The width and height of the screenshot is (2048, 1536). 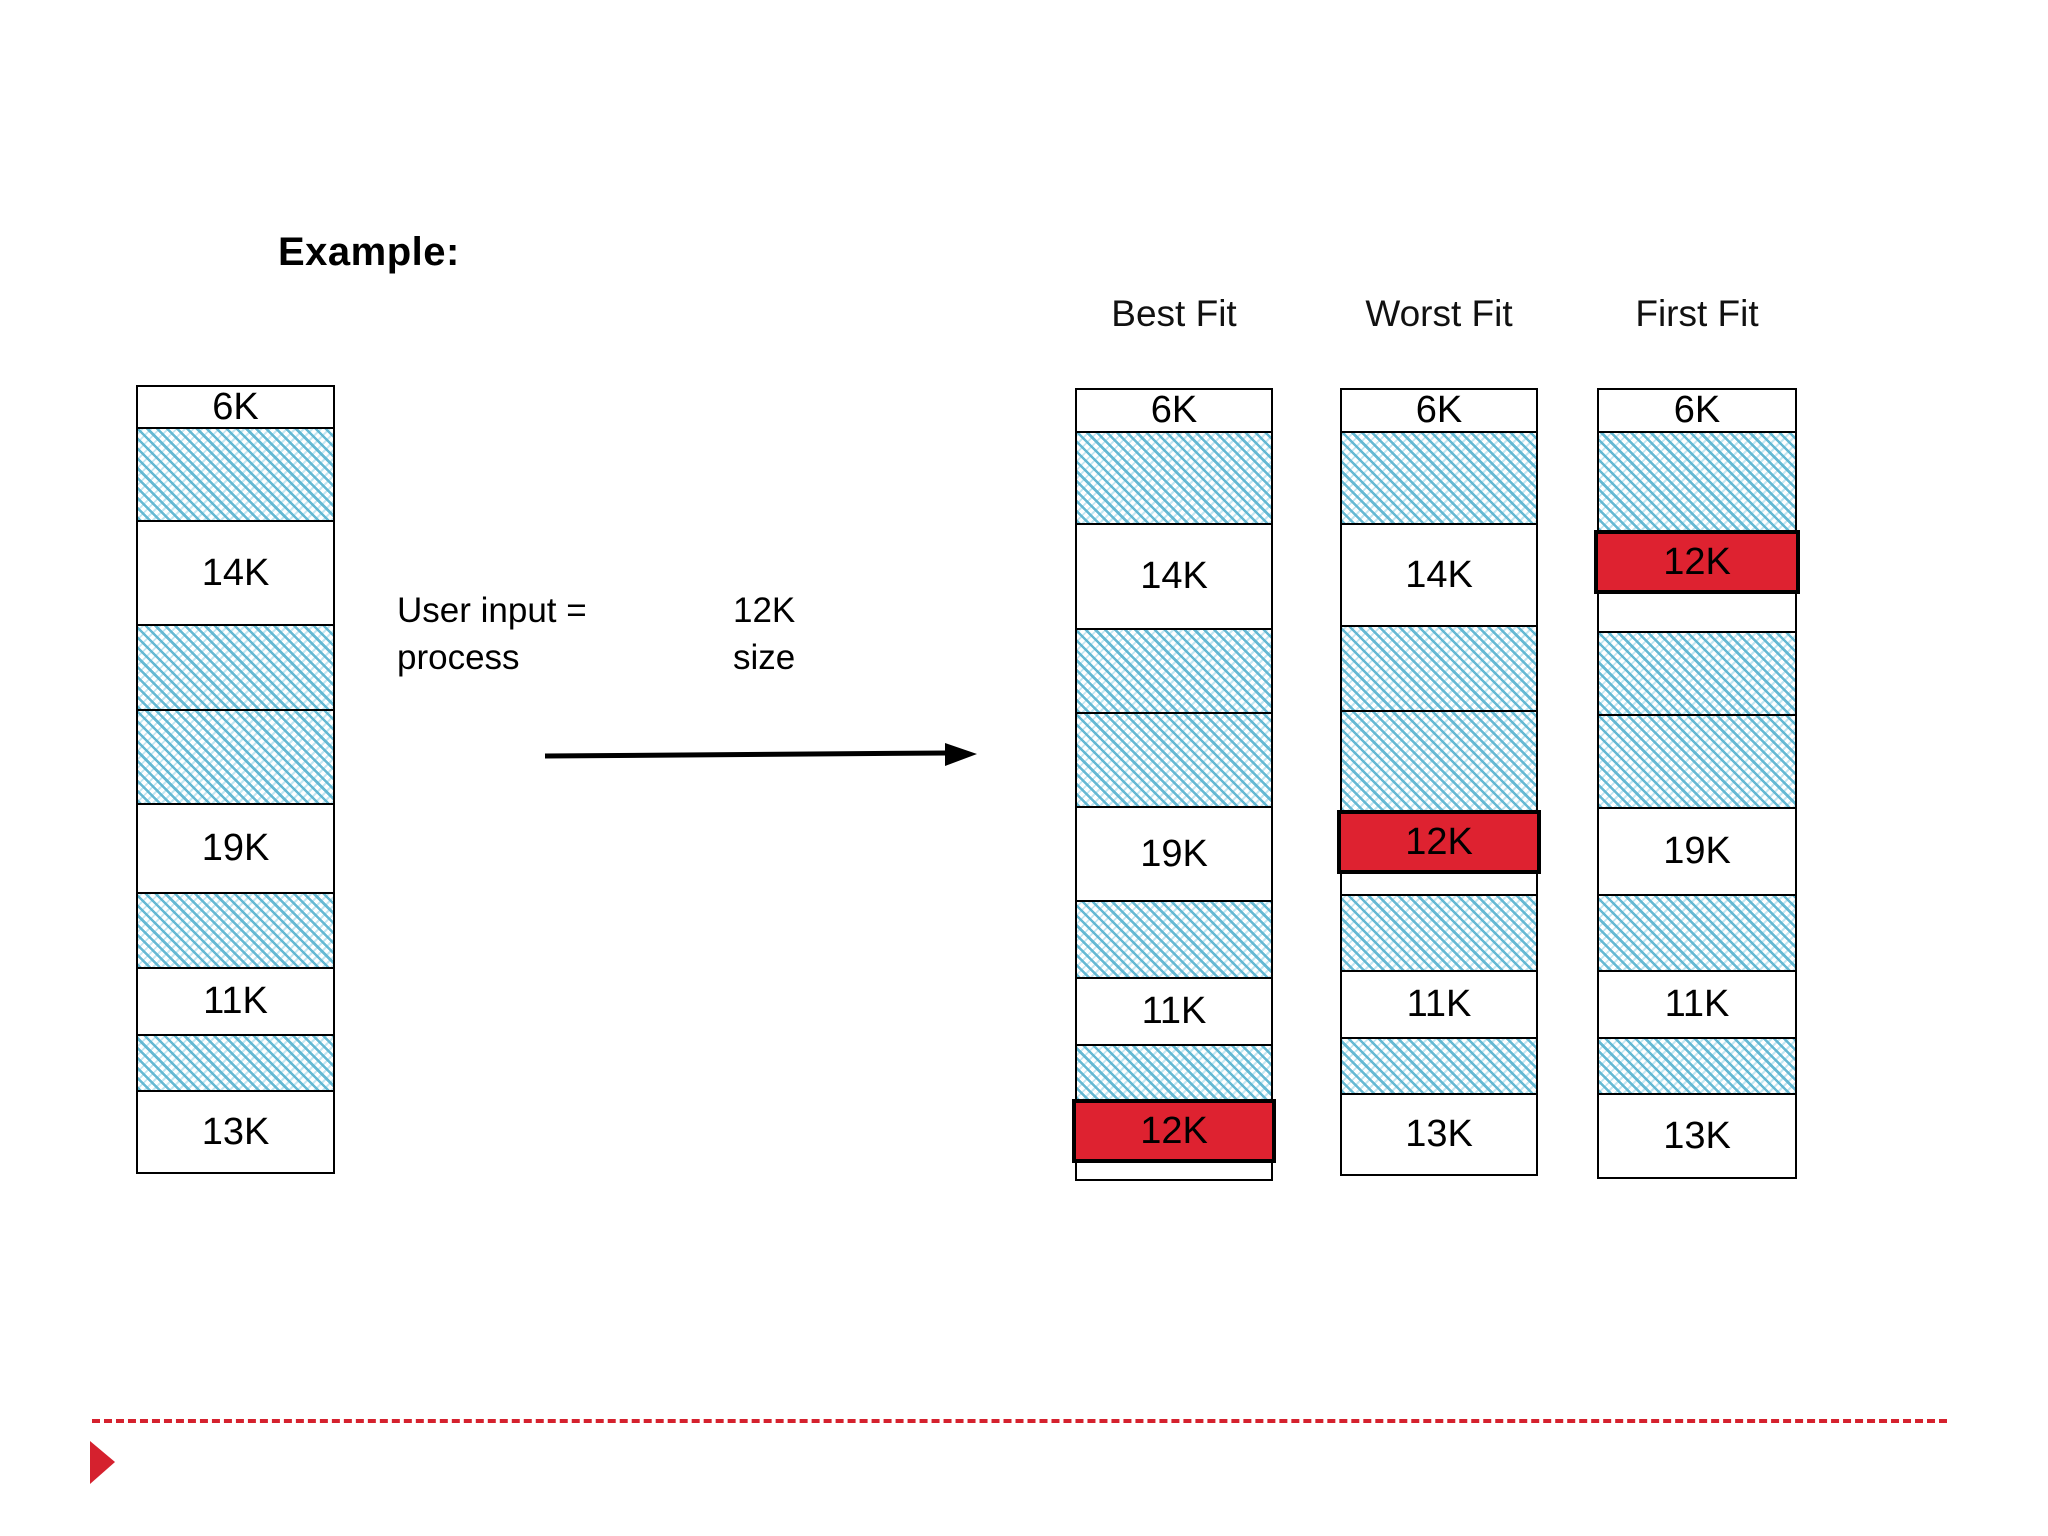 I want to click on footer-play-triangle-icon, so click(x=102, y=1462).